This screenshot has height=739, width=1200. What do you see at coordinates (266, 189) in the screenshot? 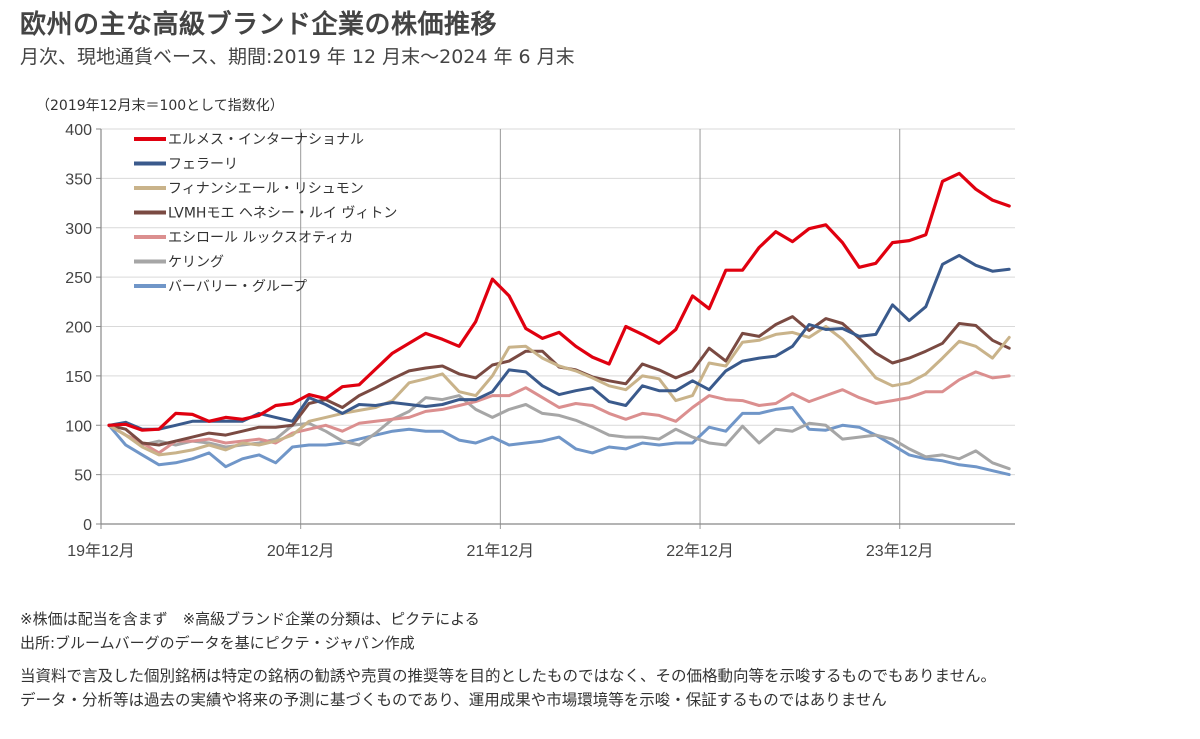
I see `legend-label: フィナンシエール・リシュモン` at bounding box center [266, 189].